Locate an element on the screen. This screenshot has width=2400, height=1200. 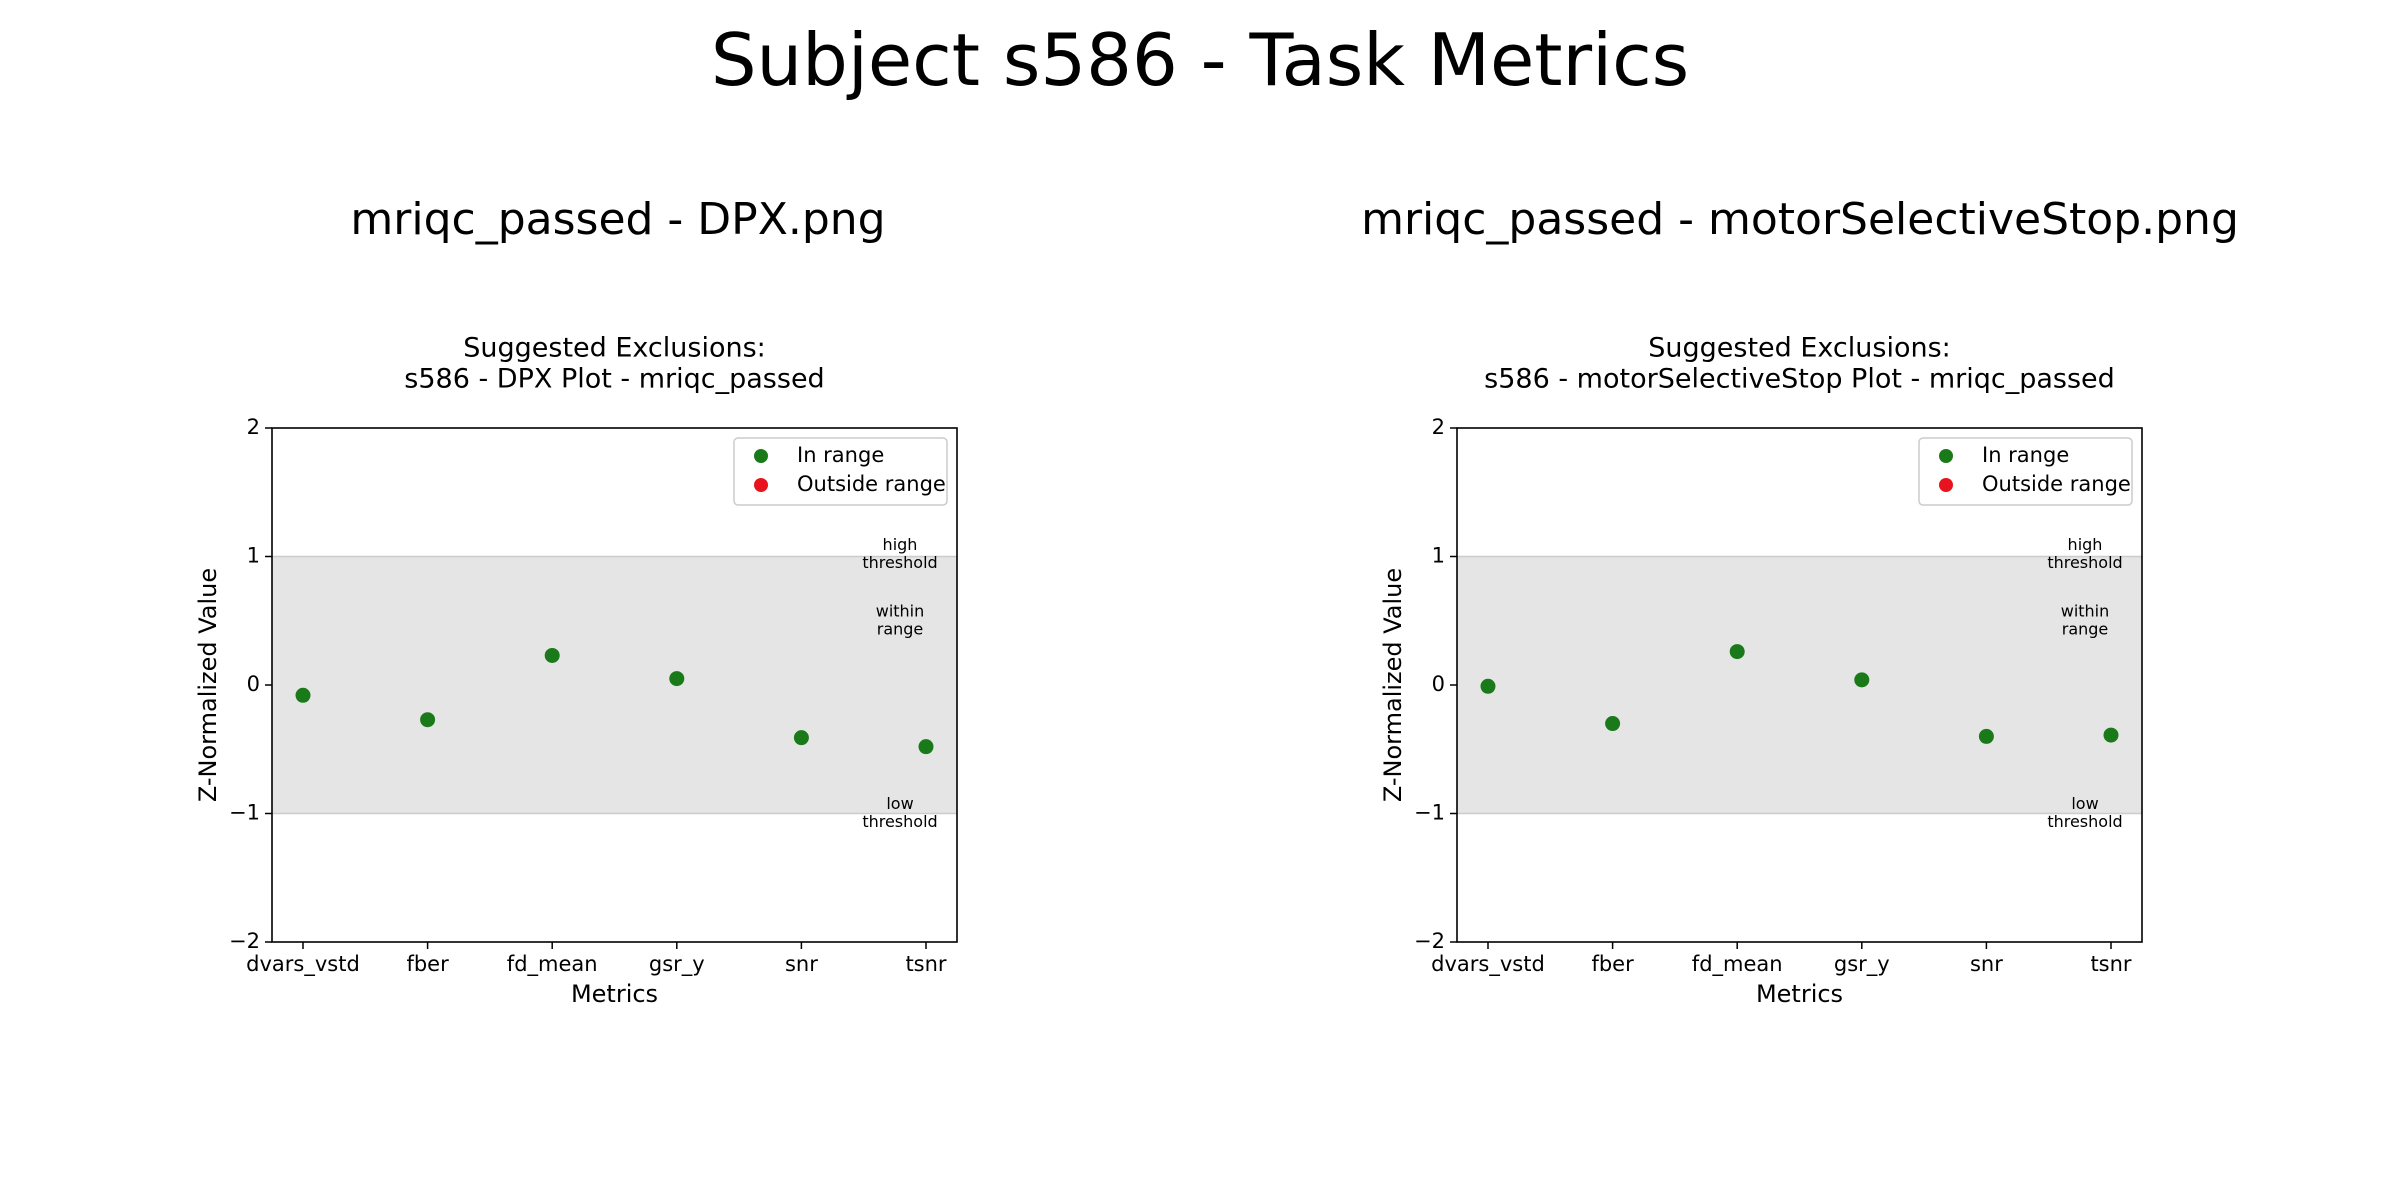
chart-1-point-snr is located at coordinates (801, 738).